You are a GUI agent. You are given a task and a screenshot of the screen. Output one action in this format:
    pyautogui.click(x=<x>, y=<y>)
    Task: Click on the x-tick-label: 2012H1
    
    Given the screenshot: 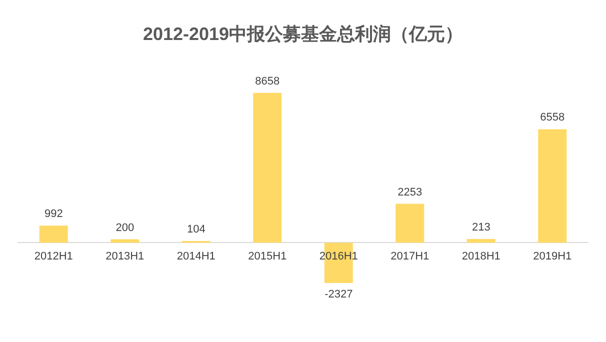 What is the action you would take?
    pyautogui.click(x=53, y=256)
    